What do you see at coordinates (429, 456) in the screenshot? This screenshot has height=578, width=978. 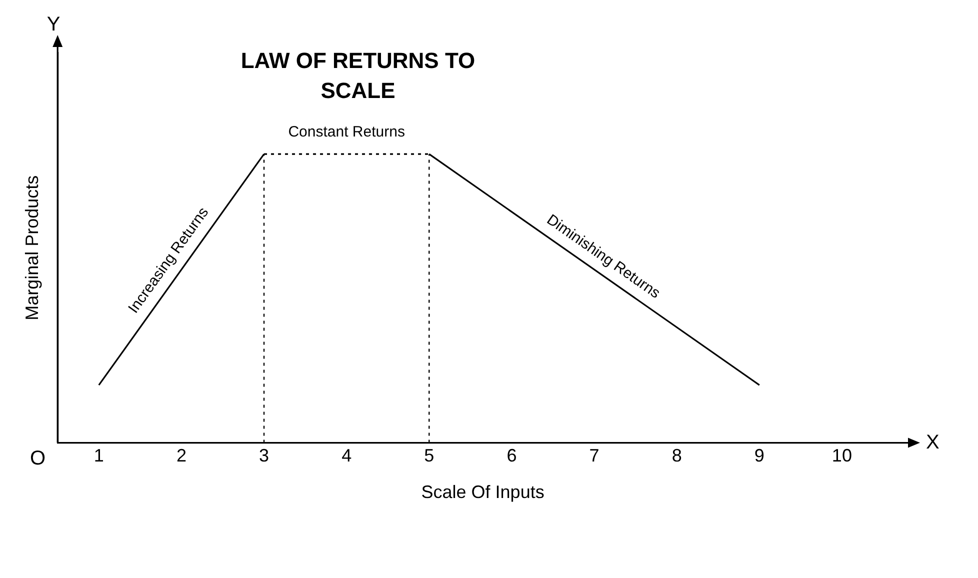 I see `x-tick-label: 5` at bounding box center [429, 456].